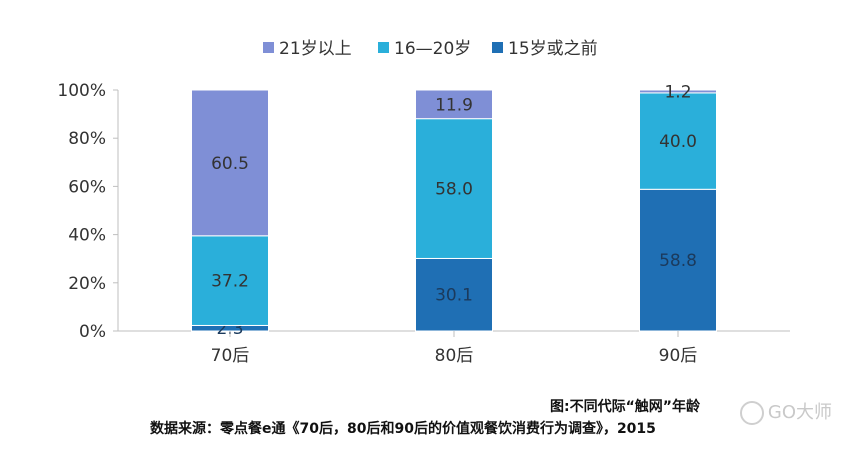  I want to click on y-tick-label: 60%, so click(87, 187).